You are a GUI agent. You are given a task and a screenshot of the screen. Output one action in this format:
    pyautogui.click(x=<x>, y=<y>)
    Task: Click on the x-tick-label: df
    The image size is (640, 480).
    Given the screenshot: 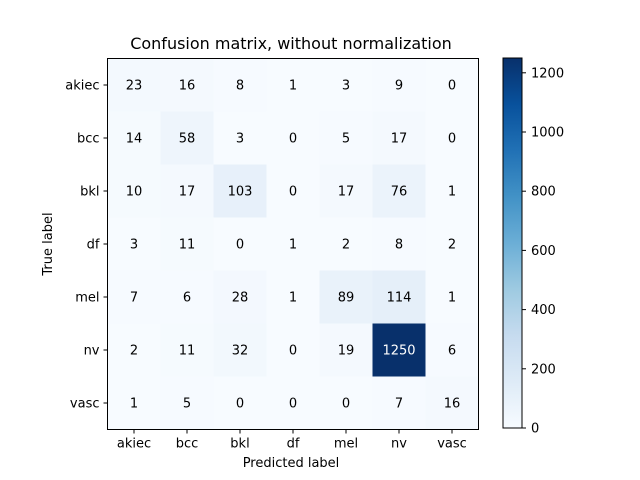 What is the action you would take?
    pyautogui.click(x=293, y=444)
    